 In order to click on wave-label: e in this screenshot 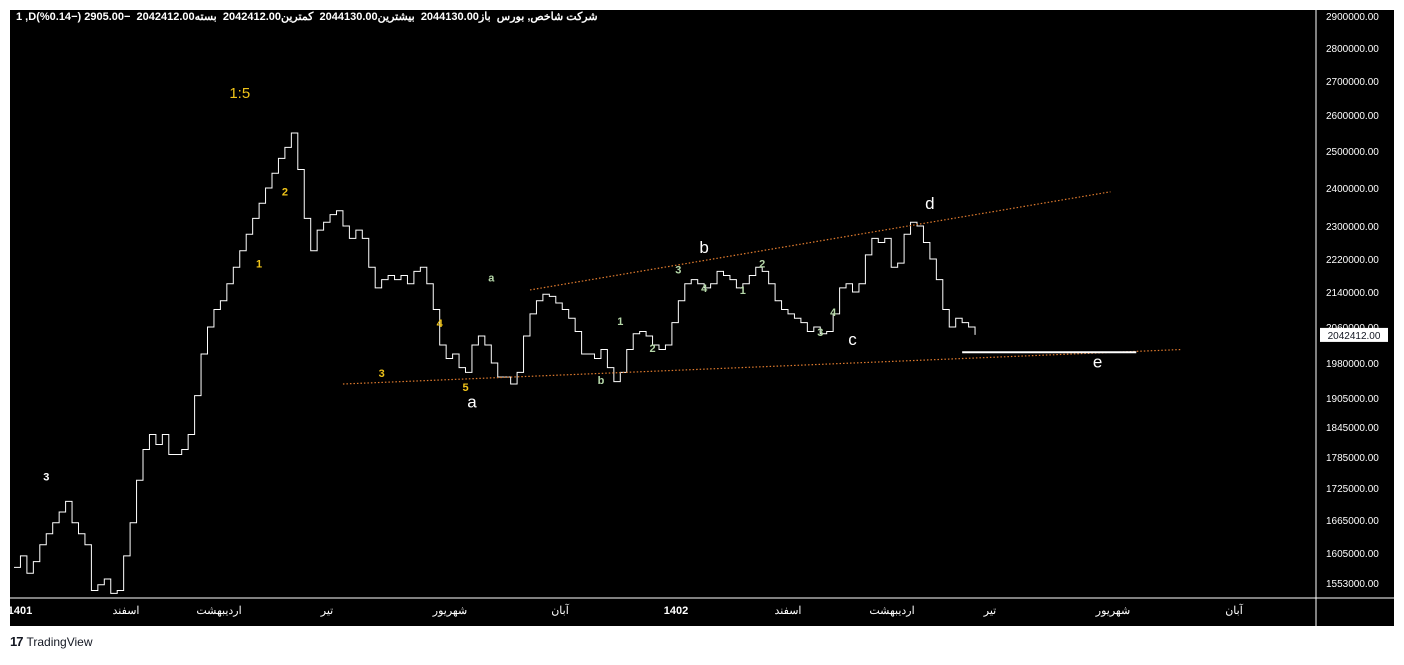, I will do `click(1097, 362)`.